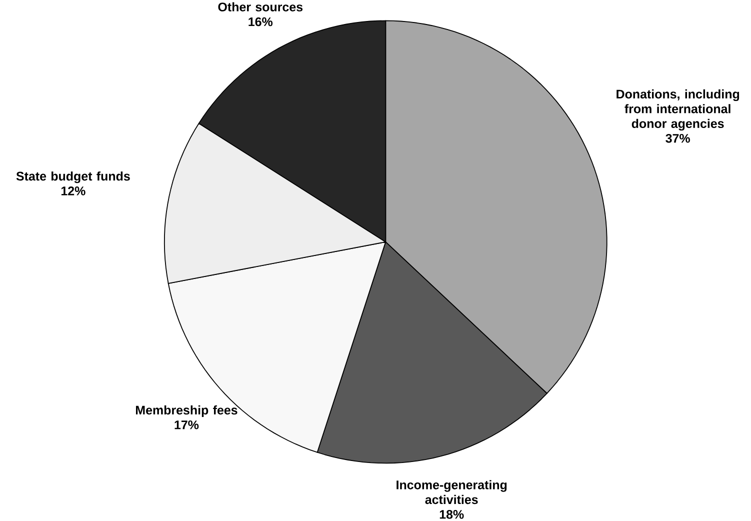 The height and width of the screenshot is (521, 751). I want to click on data-label: 18%, so click(452, 514).